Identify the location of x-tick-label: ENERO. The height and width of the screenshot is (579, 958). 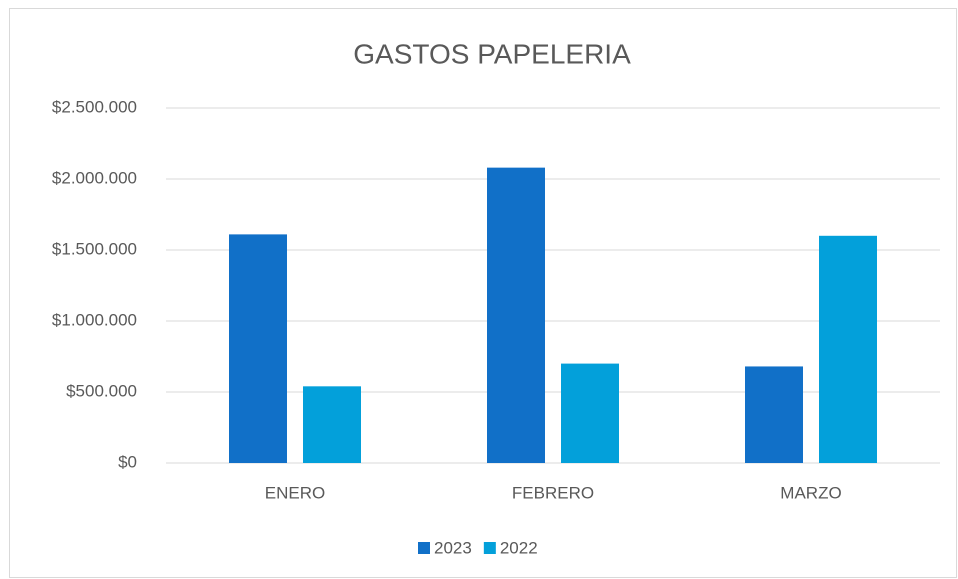
(295, 492).